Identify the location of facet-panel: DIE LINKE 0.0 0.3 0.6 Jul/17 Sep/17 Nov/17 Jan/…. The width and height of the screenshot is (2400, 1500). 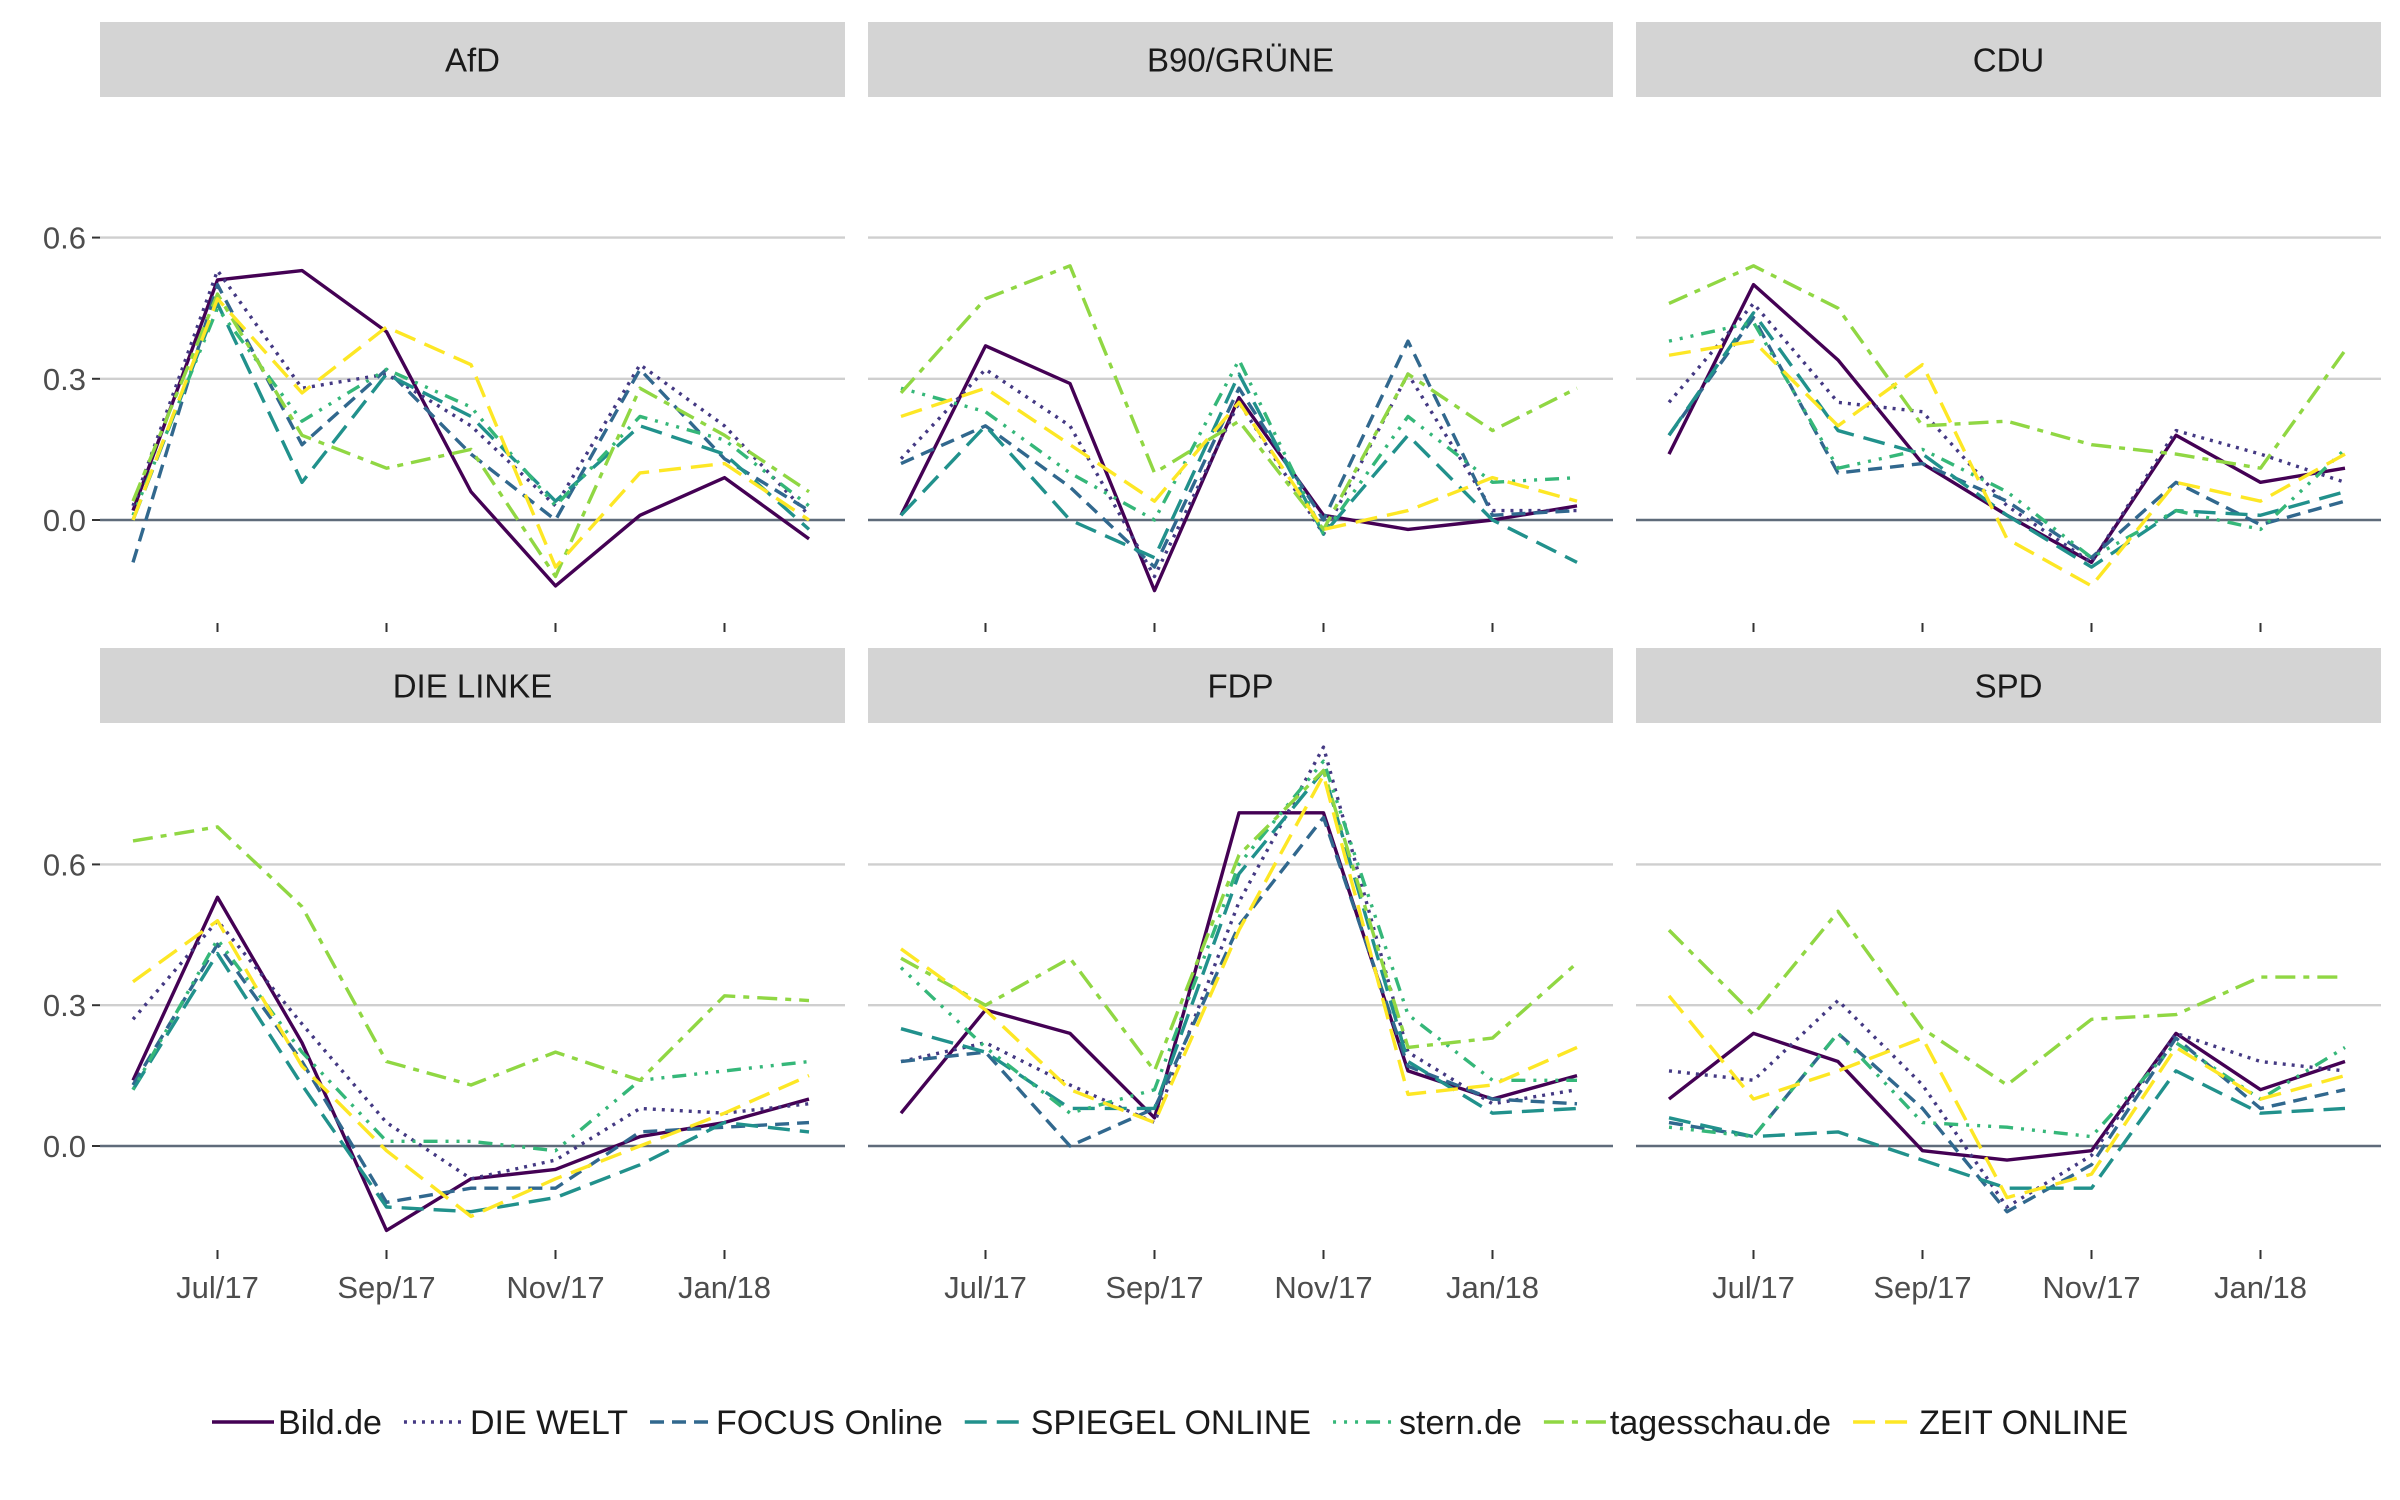
(444, 976).